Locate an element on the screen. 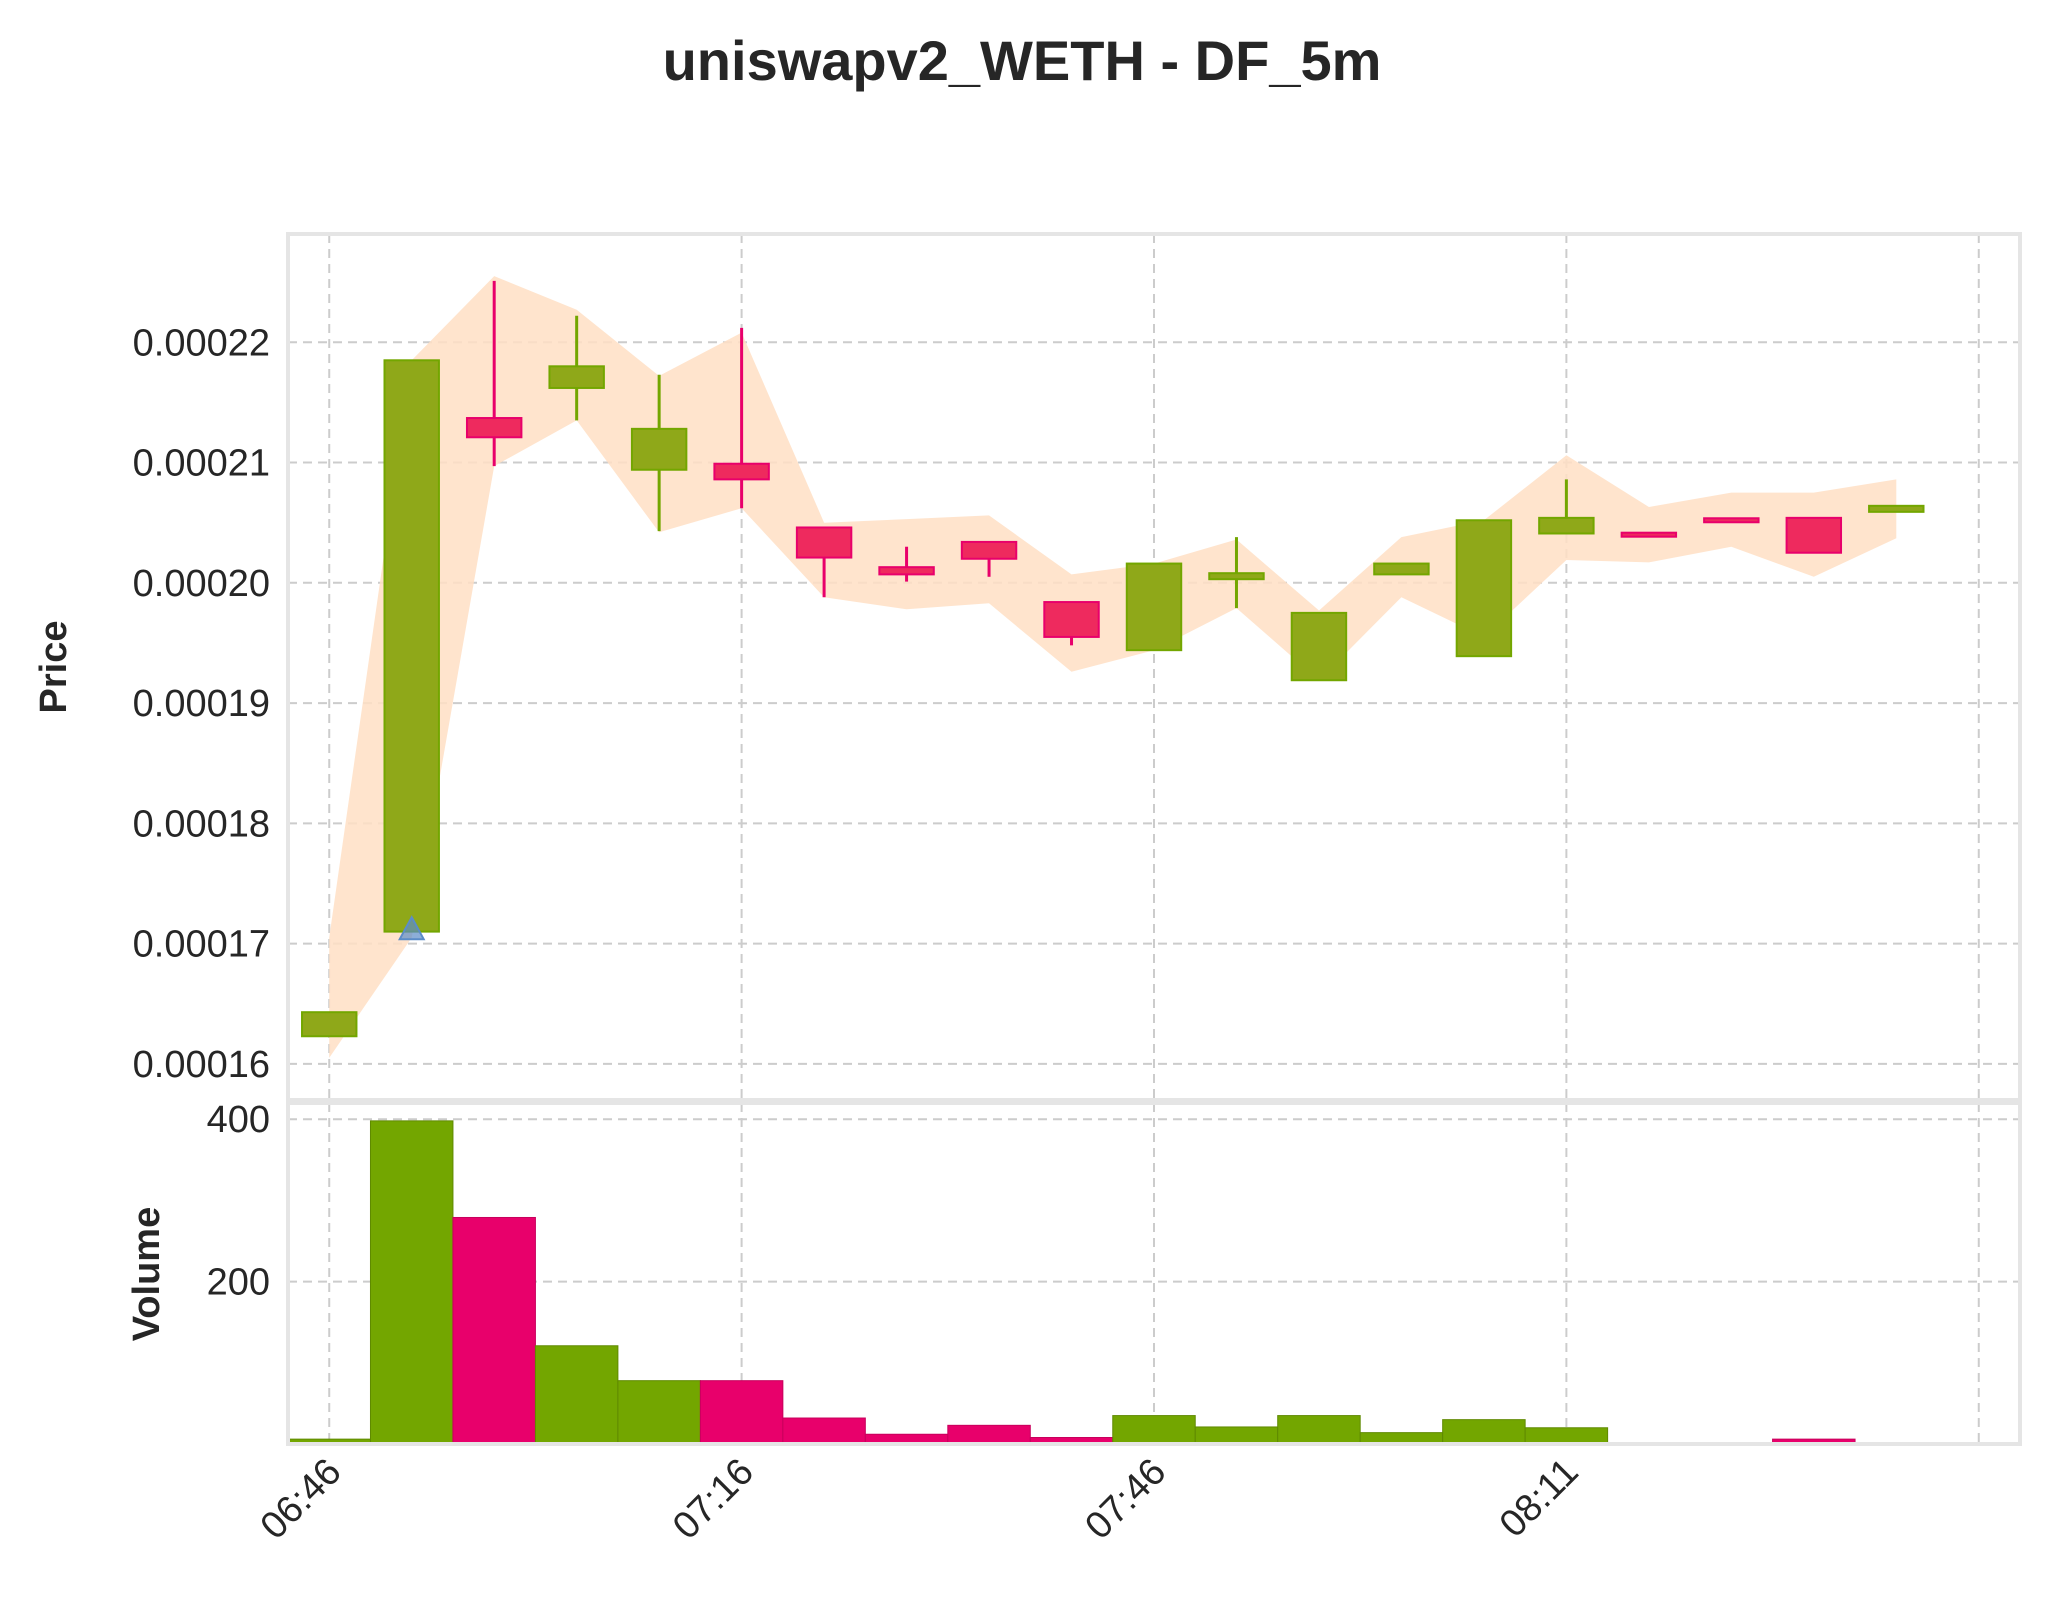 Image resolution: width=2045 pixels, height=1608 pixels. price-tick-label: 0.00017 is located at coordinates (201, 945).